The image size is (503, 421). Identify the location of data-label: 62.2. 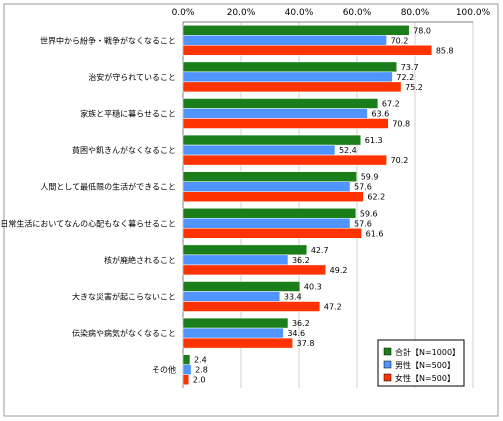
(376, 197).